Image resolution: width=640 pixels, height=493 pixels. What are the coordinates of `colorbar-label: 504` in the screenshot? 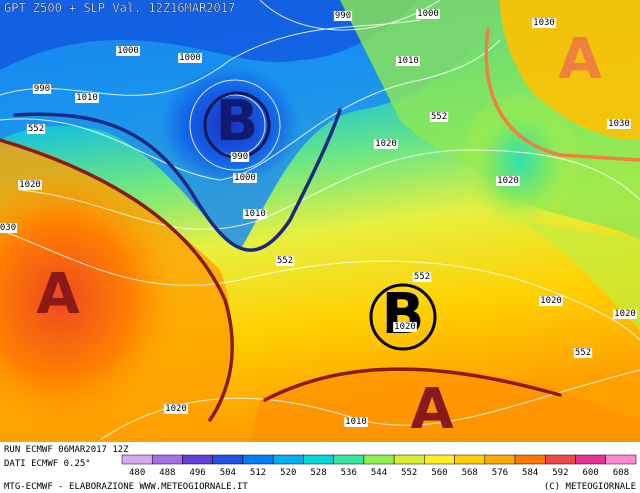 It's located at (228, 473).